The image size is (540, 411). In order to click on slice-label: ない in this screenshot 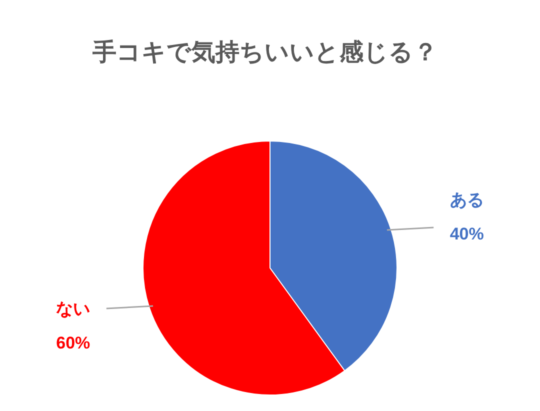, I will do `click(73, 310)`.